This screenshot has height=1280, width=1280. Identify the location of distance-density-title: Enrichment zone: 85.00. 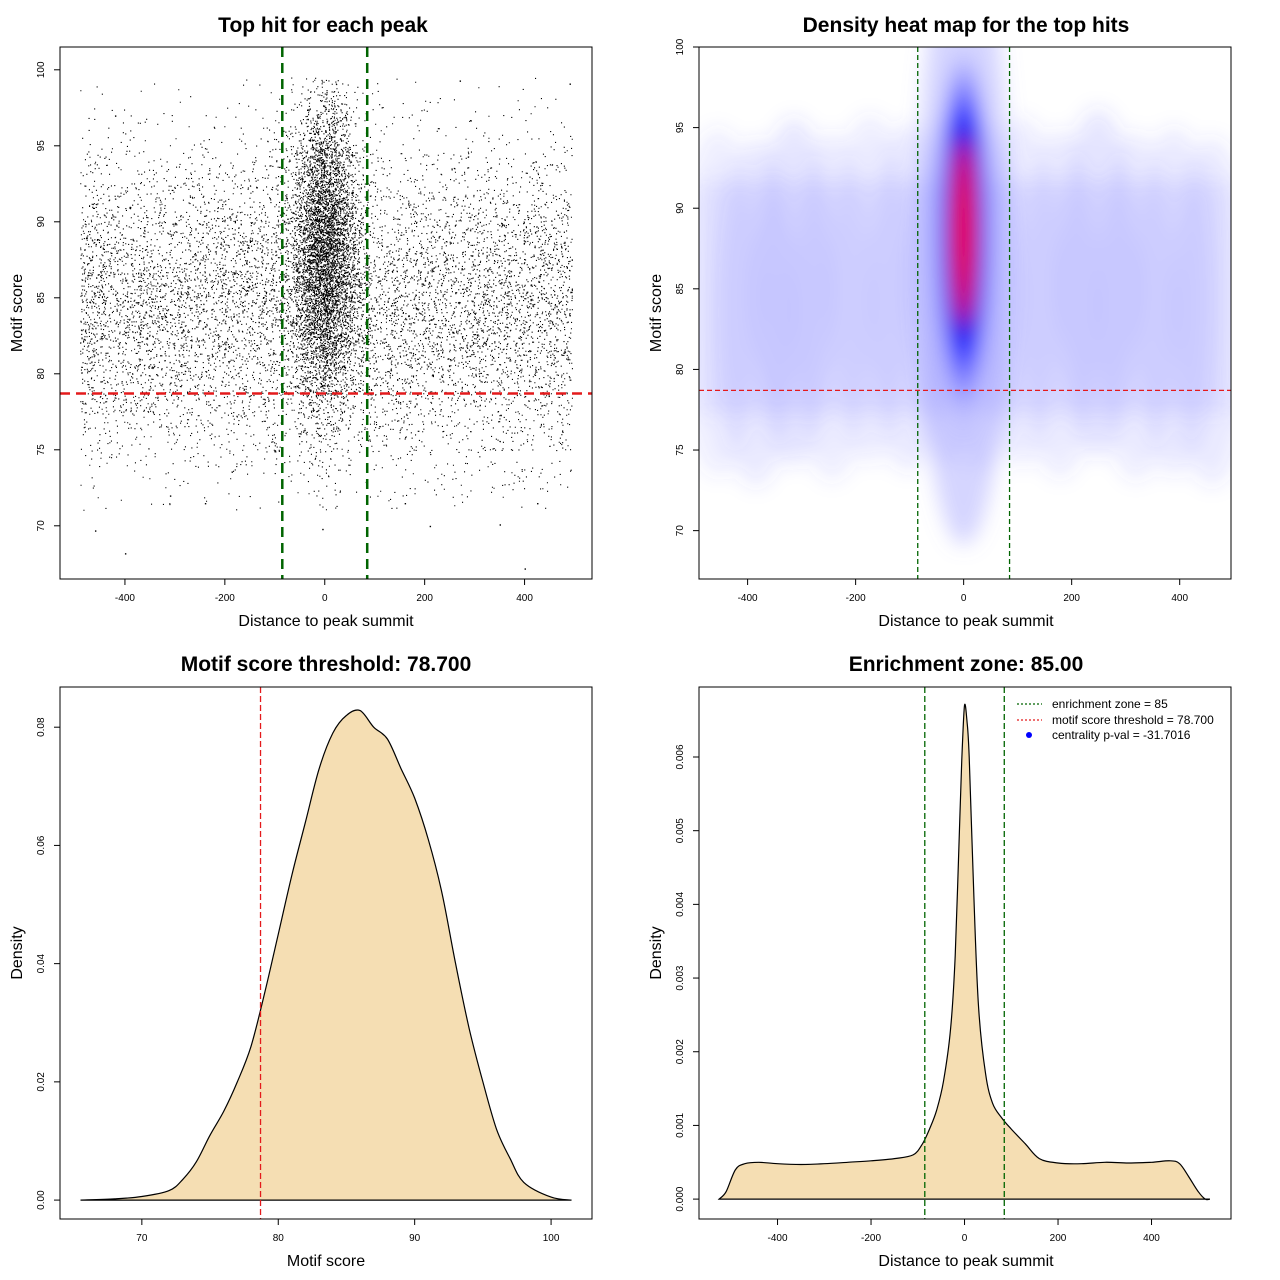
(966, 664).